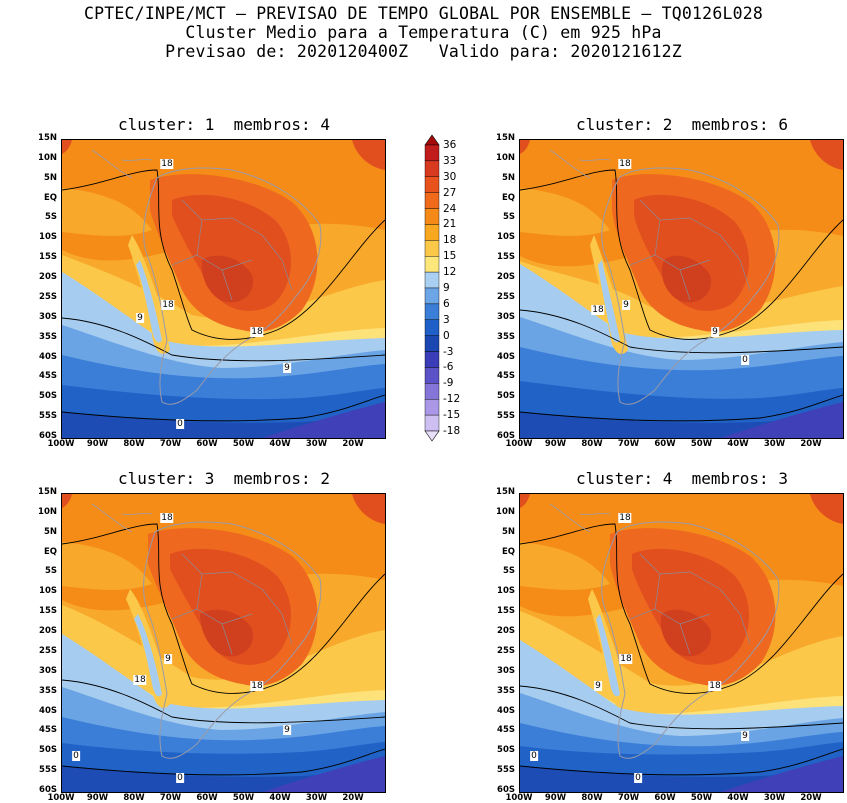 The image size is (847, 803). Describe the element at coordinates (450, 176) in the screenshot. I see `colorbar-label: 30` at that location.